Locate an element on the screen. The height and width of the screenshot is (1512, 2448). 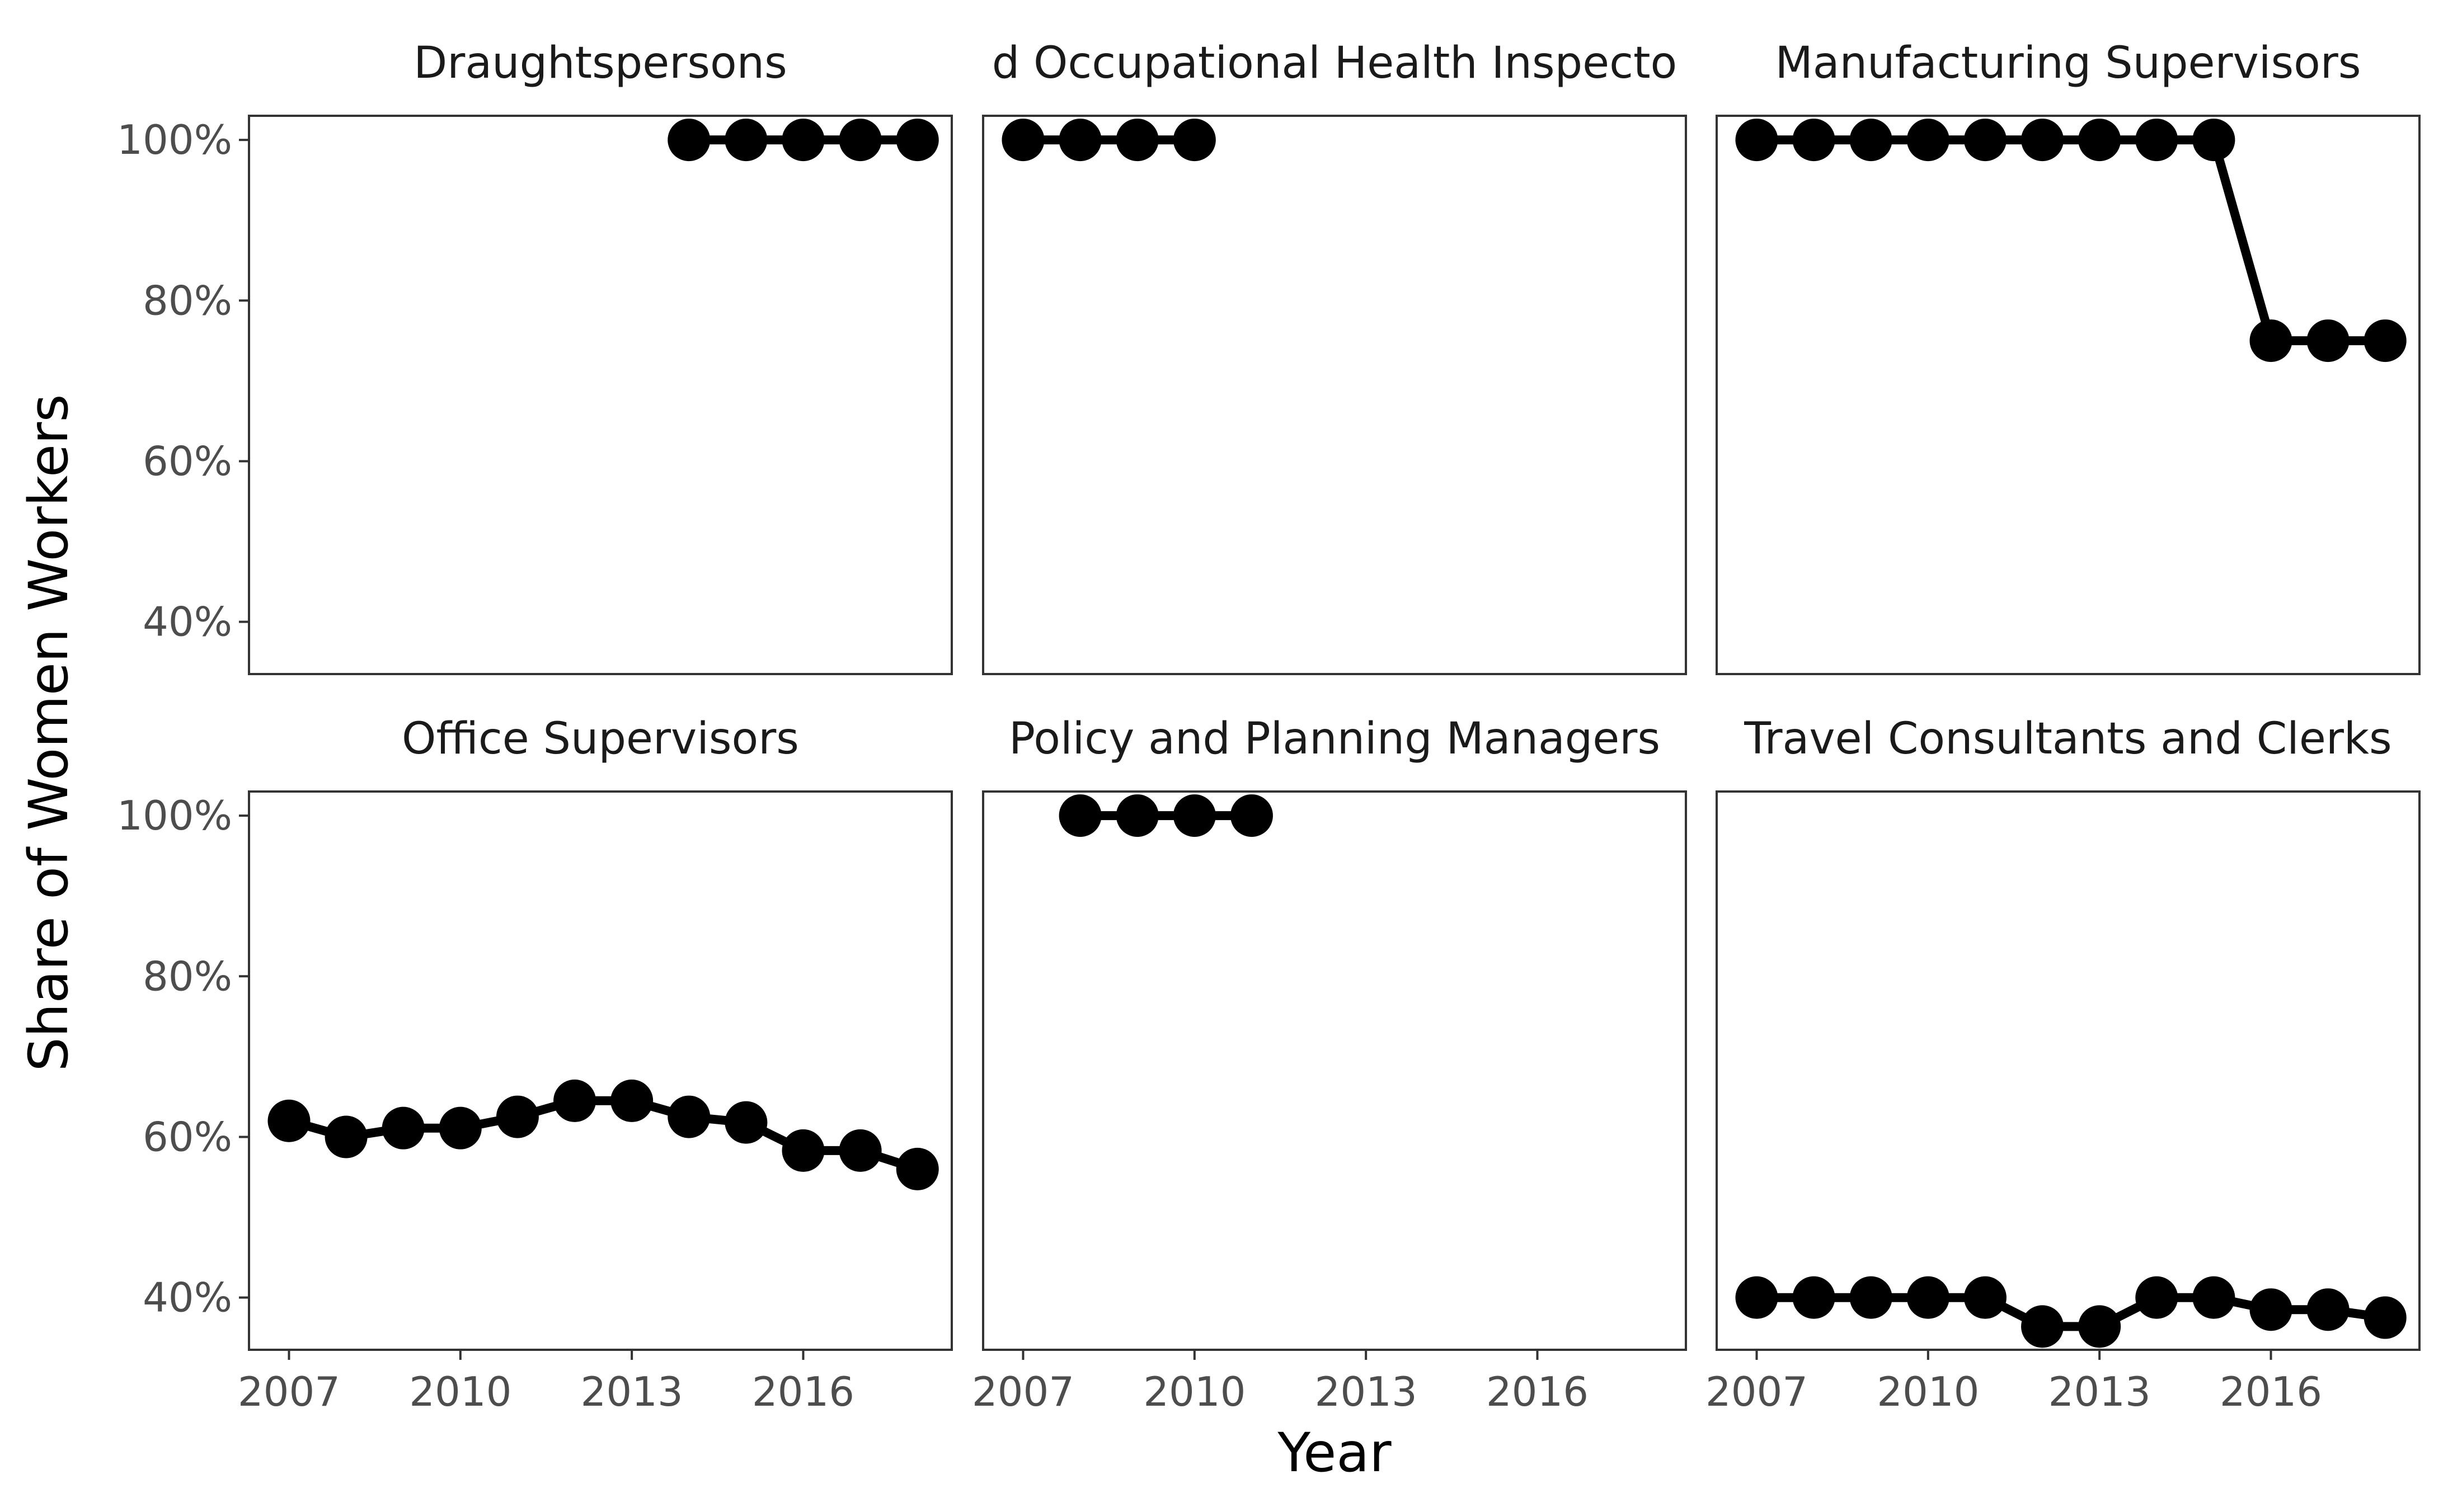
facet-panel: d Occupational Health Inspecto is located at coordinates (1334, 357).